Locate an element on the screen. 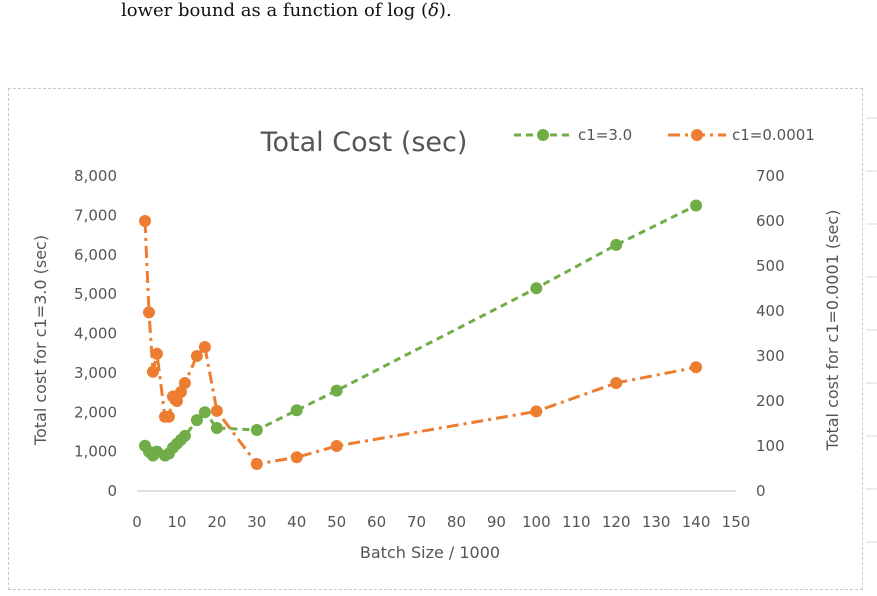  y-right-tick-label: 100 is located at coordinates (770, 446).